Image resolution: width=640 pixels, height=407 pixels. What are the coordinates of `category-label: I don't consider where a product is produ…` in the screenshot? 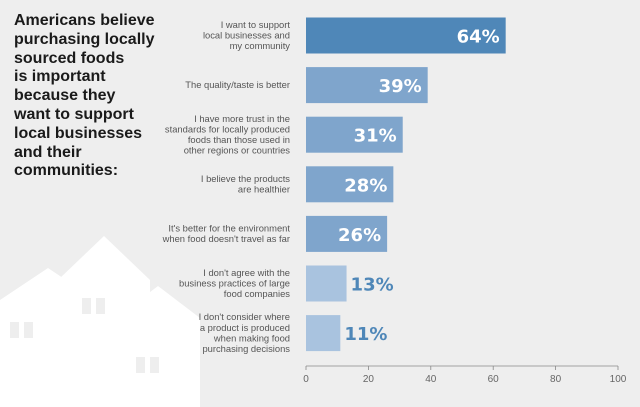 It's located at (245, 332).